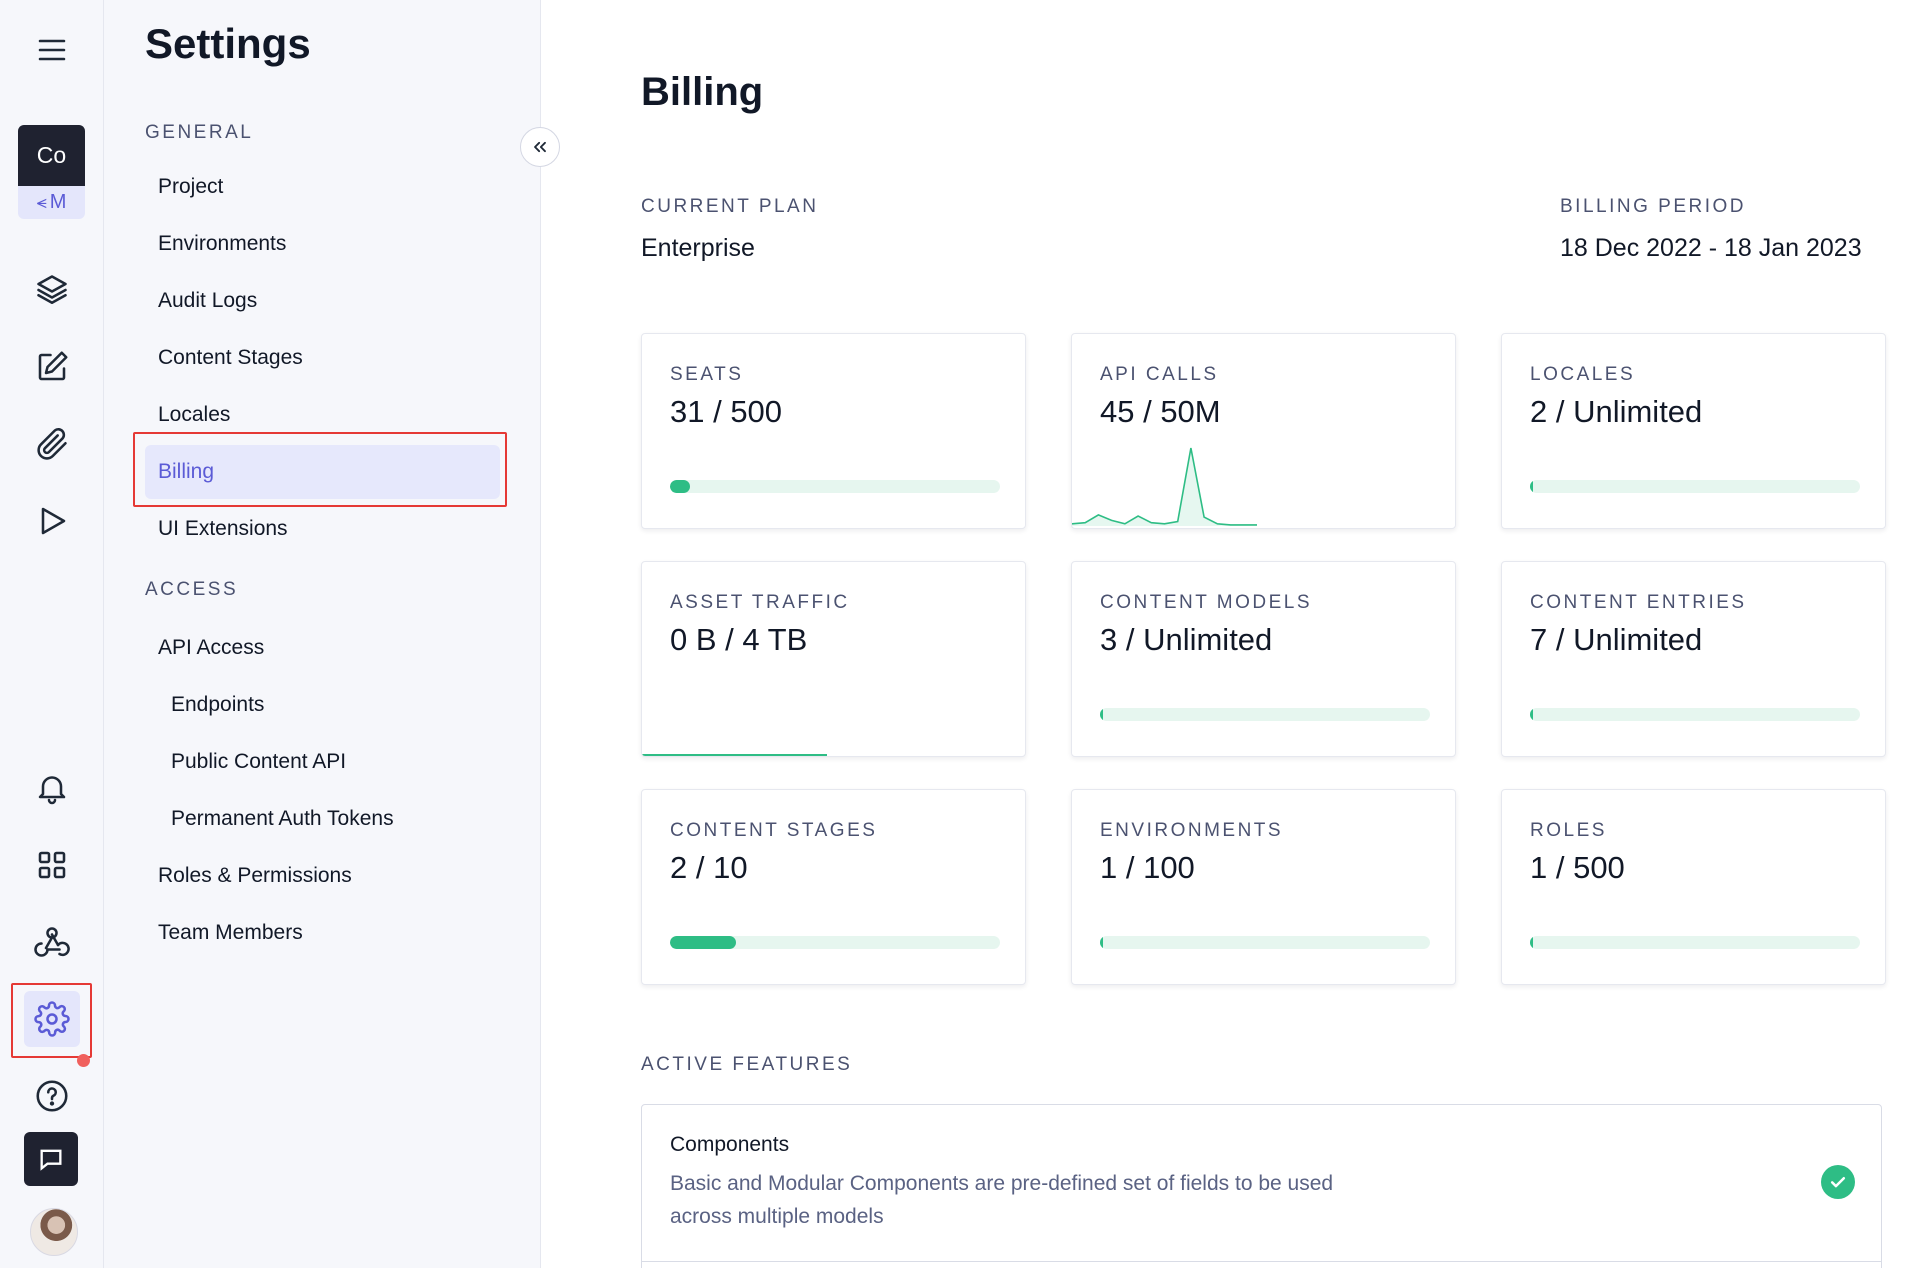 Image resolution: width=1920 pixels, height=1268 pixels. Describe the element at coordinates (1263, 887) in the screenshot. I see `usage-card-environments: ENVIRONMENTS 1 / 100` at that location.